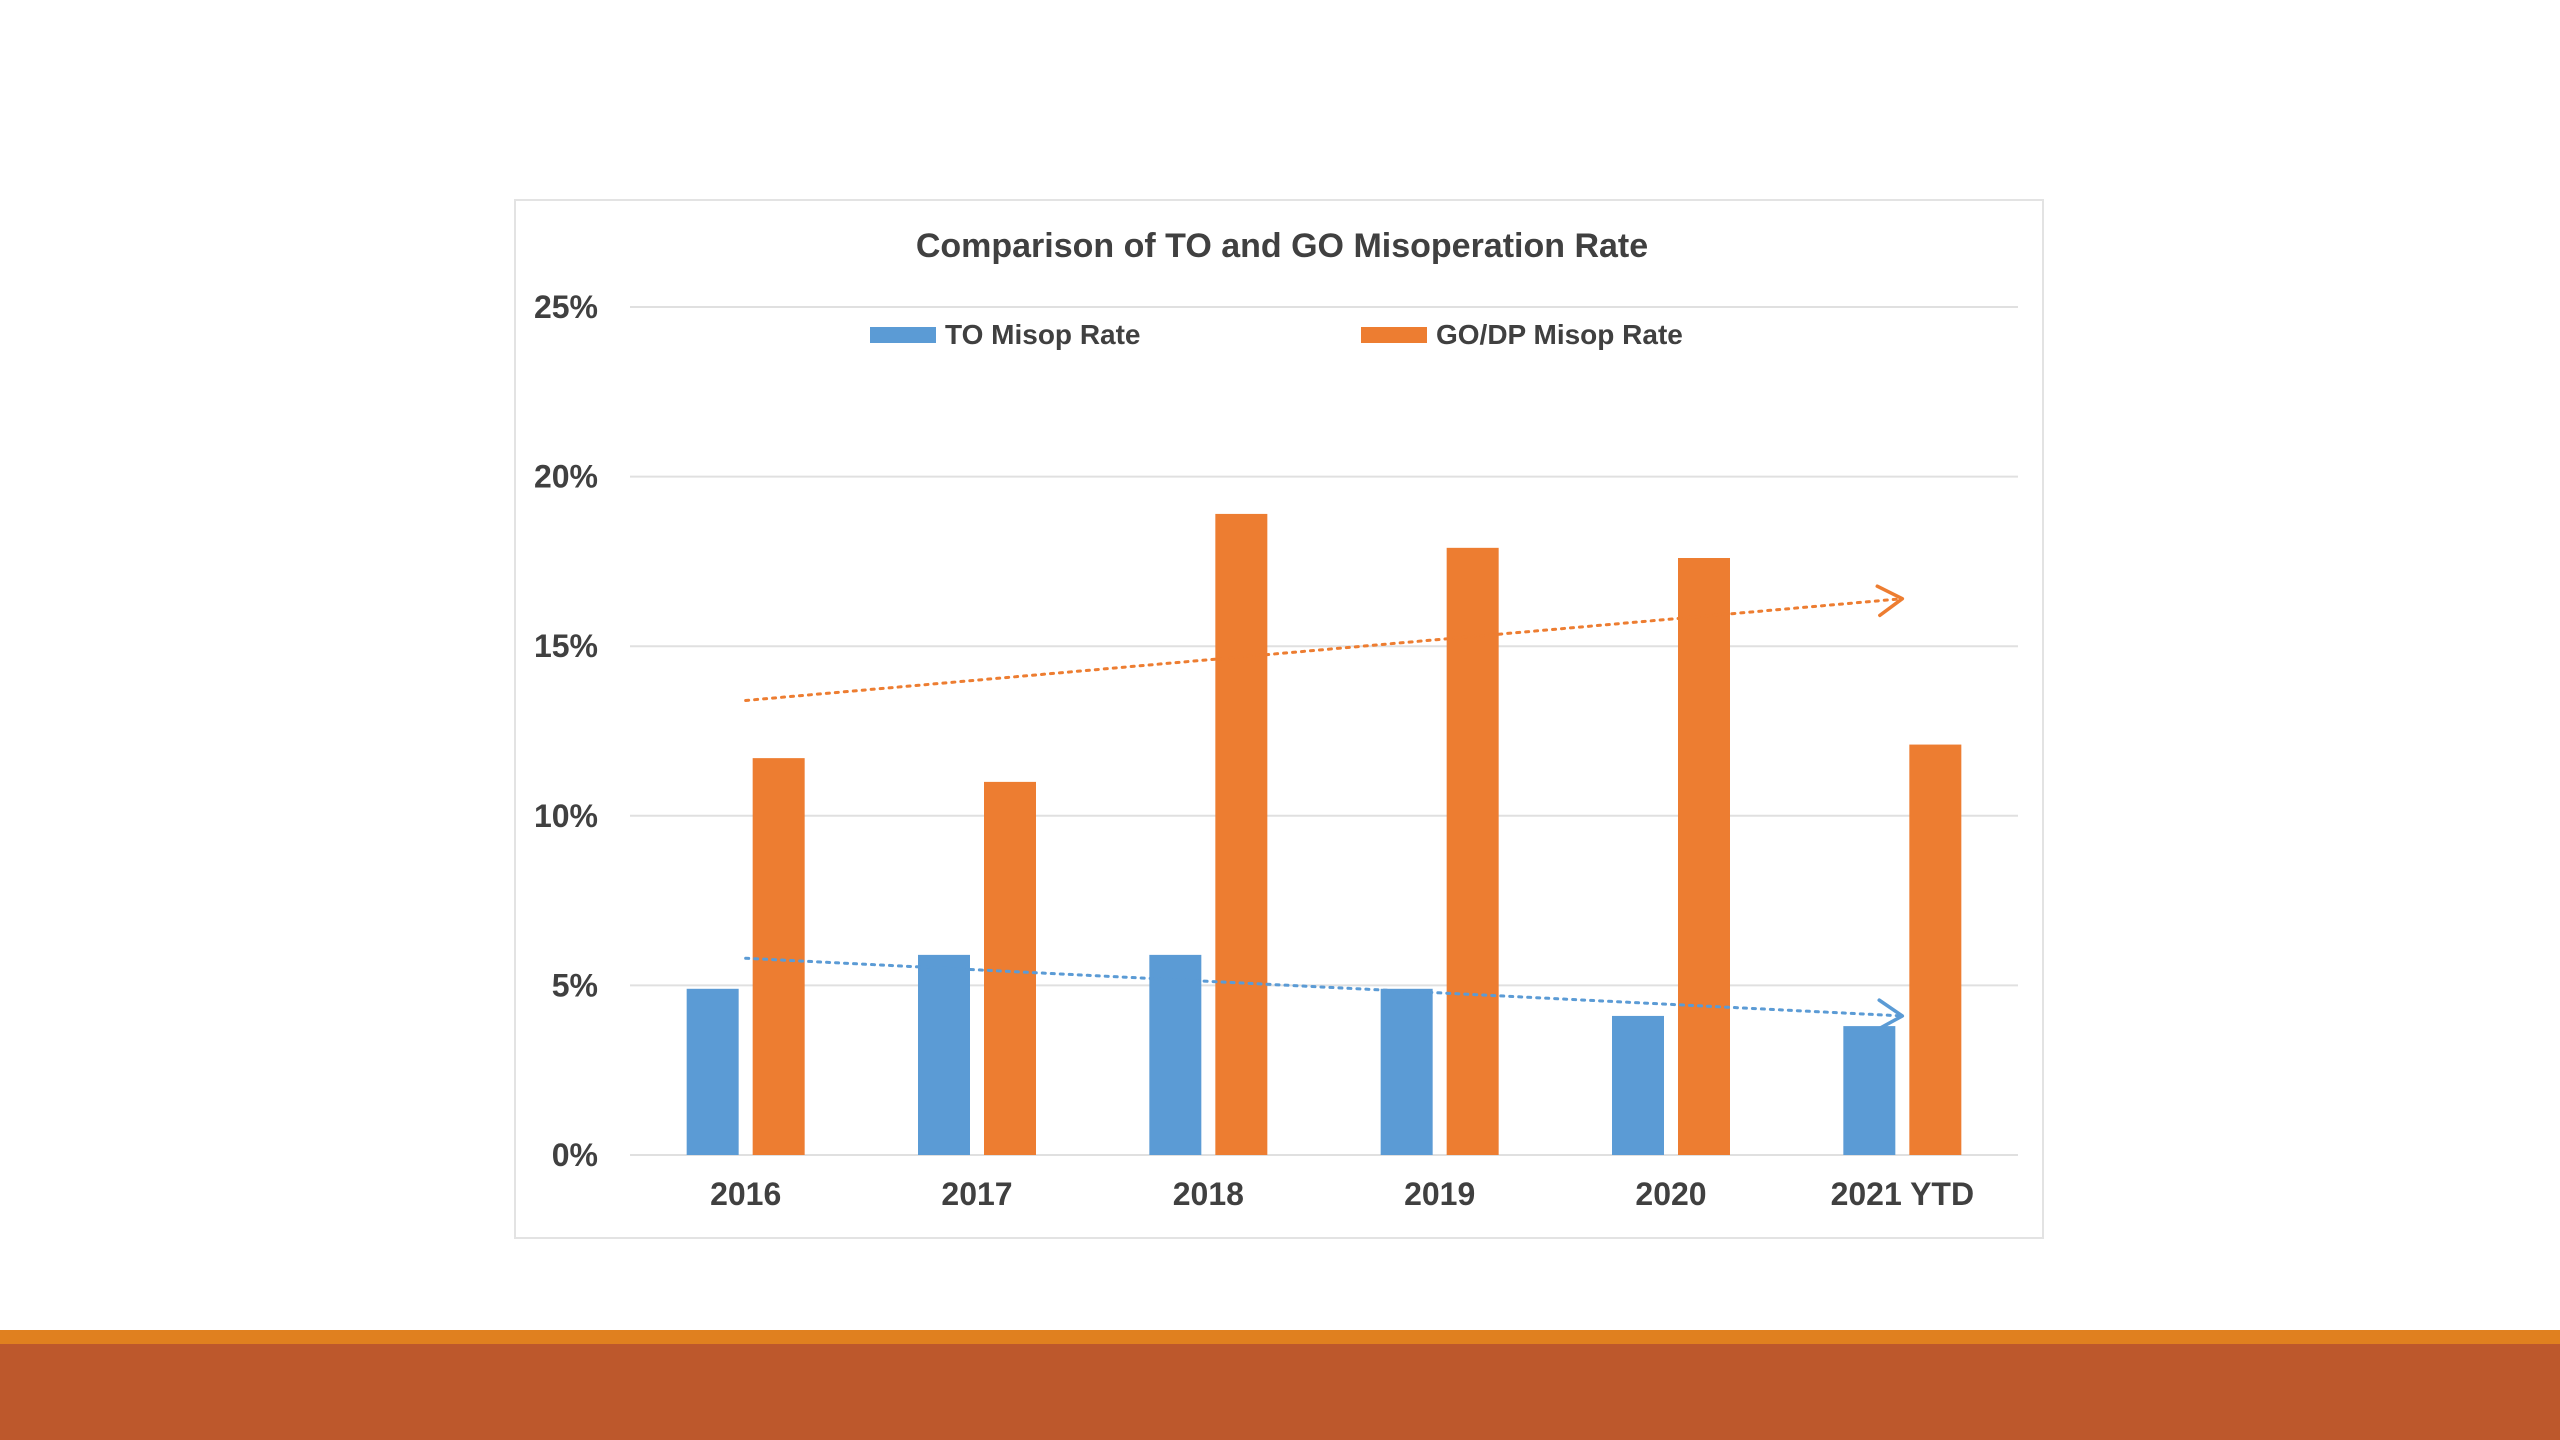 Image resolution: width=2560 pixels, height=1440 pixels. Describe the element at coordinates (1280, 1392) in the screenshot. I see `footer-band` at that location.